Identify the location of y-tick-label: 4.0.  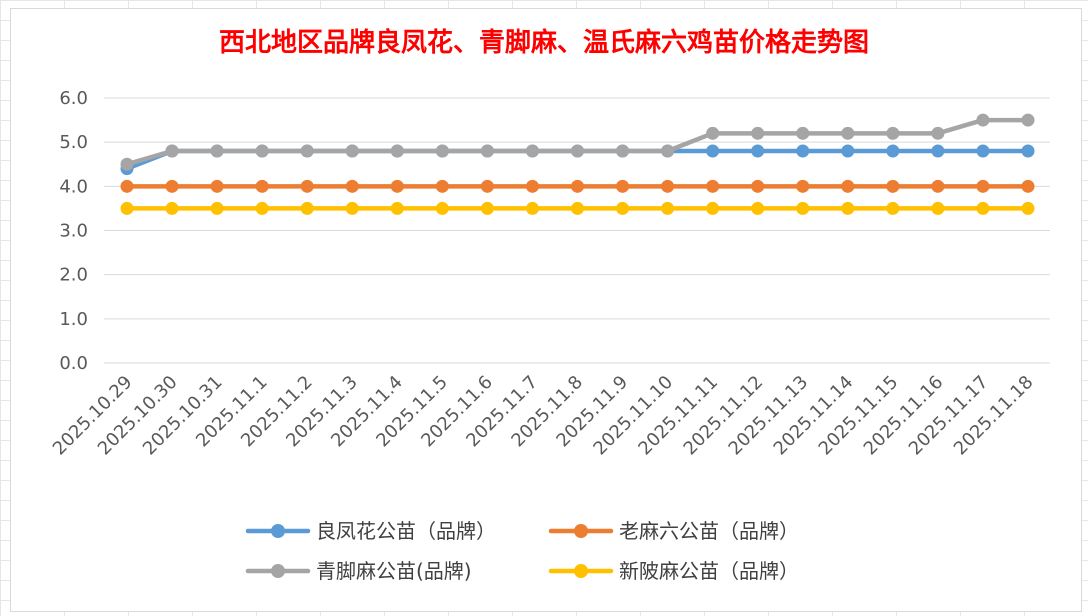
(73, 186).